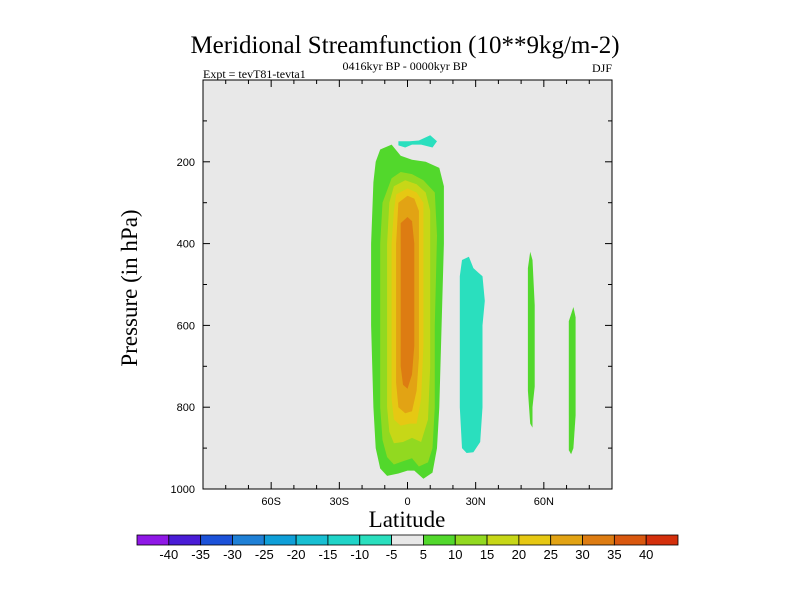  Describe the element at coordinates (519, 554) in the screenshot. I see `colorbar-label: 20` at that location.